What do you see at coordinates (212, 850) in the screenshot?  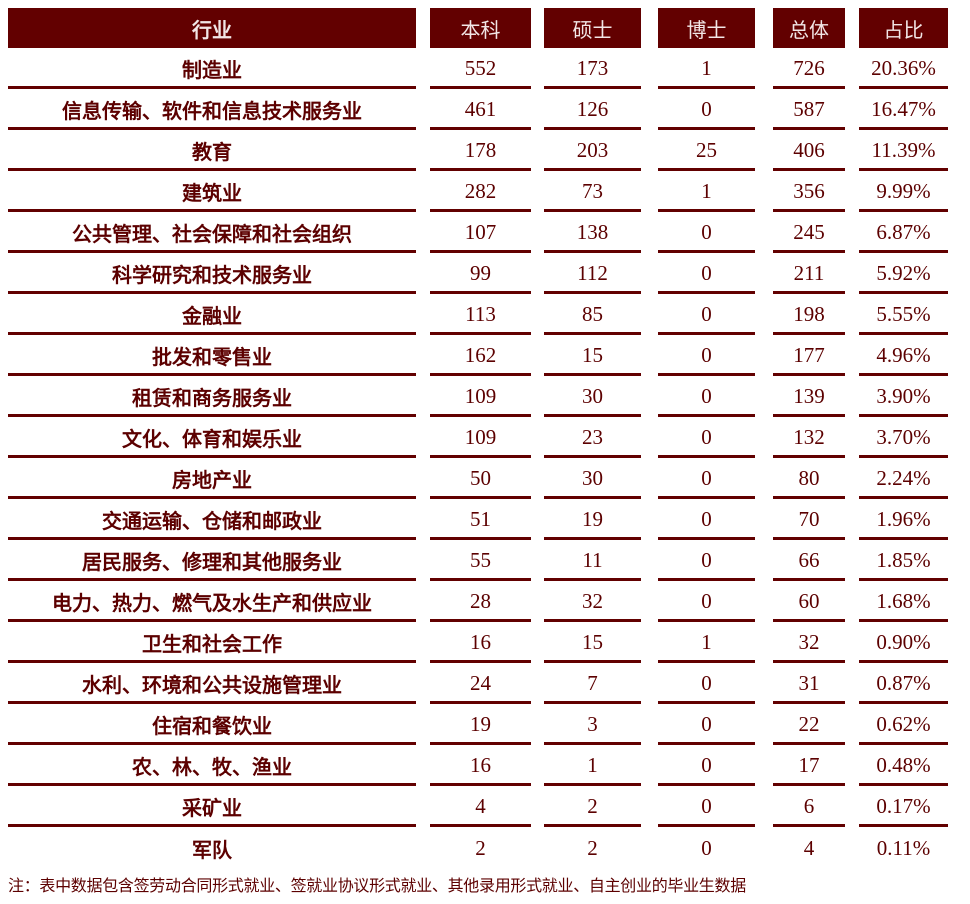 I see `industry-cell: 军队` at bounding box center [212, 850].